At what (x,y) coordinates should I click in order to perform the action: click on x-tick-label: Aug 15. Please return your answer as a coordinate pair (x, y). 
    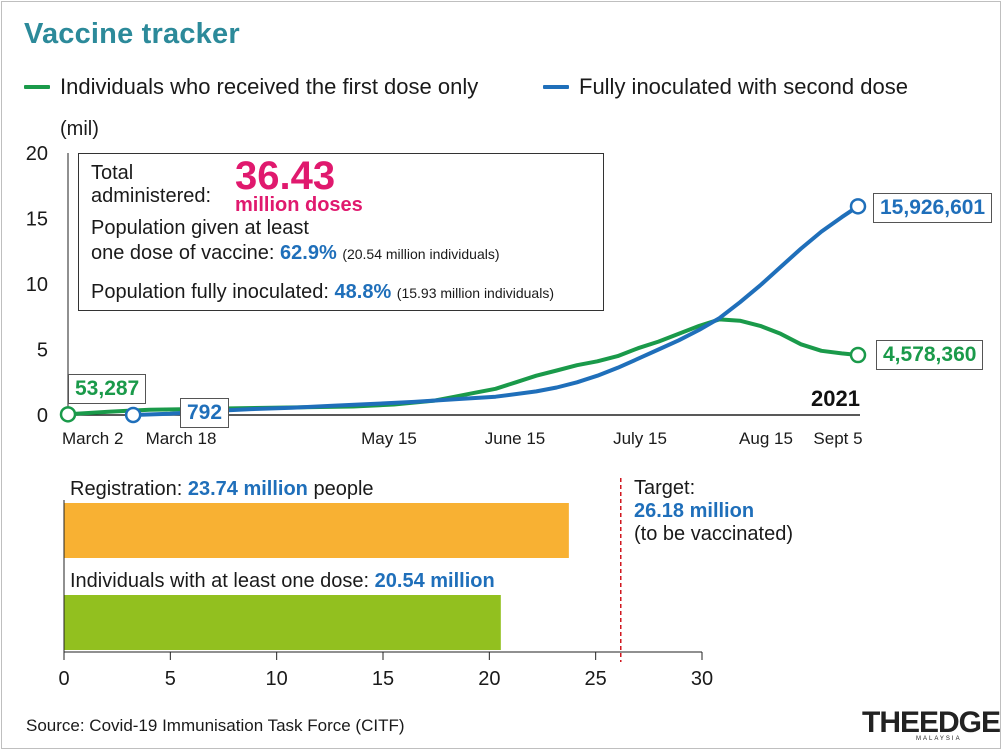
    Looking at the image, I should click on (766, 438).